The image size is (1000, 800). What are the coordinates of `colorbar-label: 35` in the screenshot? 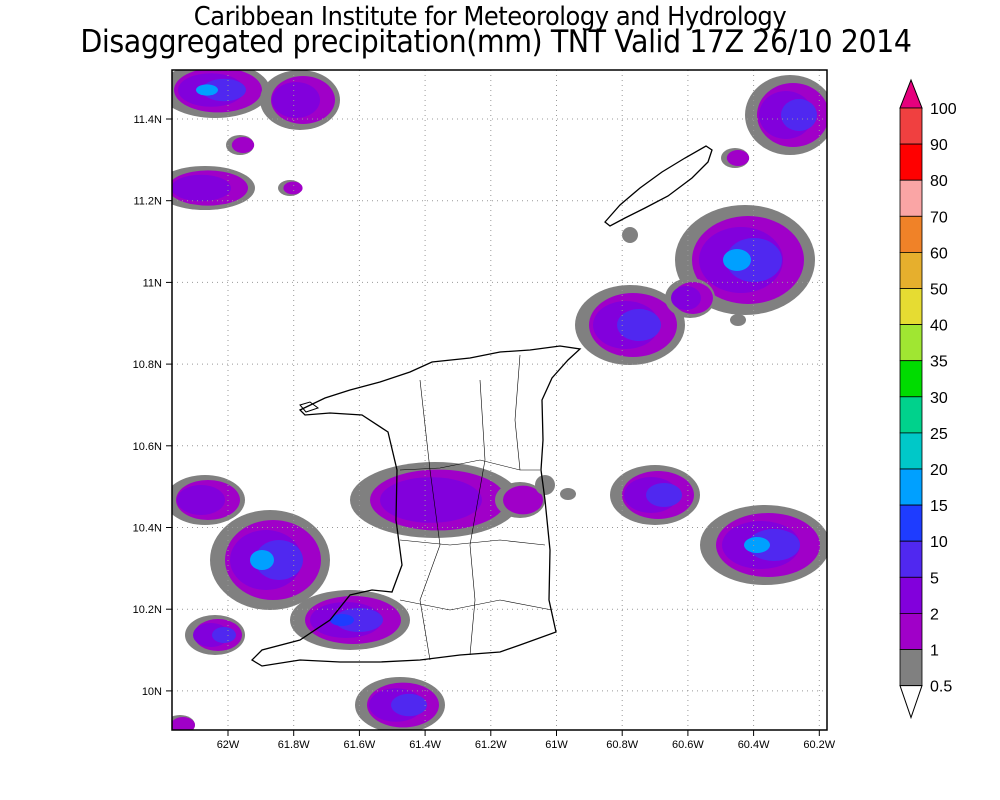 It's located at (939, 362).